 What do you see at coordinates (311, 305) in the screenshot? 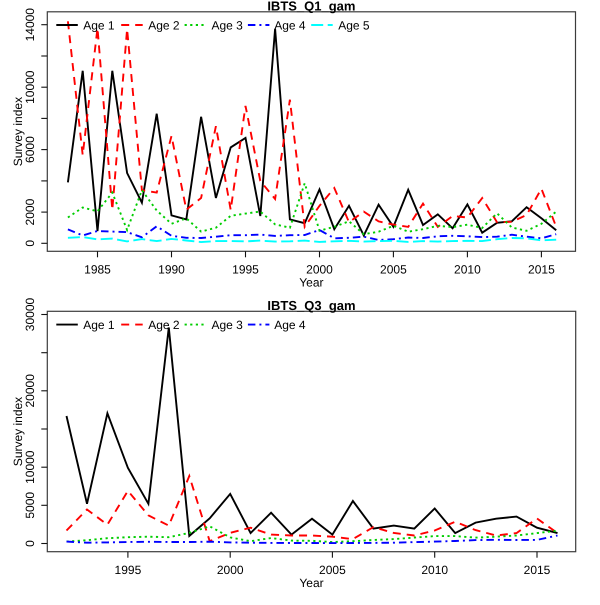
I see `svg-text: IBTS_Q3_gam` at bounding box center [311, 305].